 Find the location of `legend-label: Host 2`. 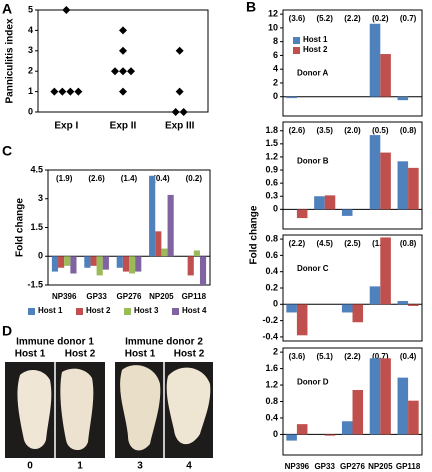

legend-label: Host 2 is located at coordinates (98, 310).